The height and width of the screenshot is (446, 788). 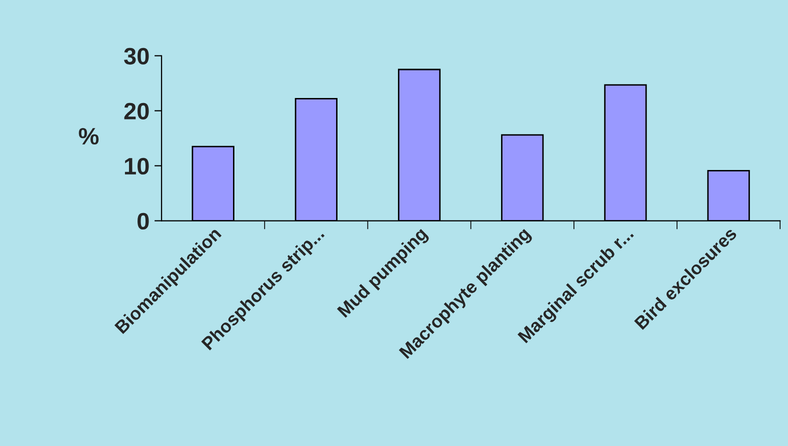 I want to click on y-tick-label: 20, so click(x=136, y=111).